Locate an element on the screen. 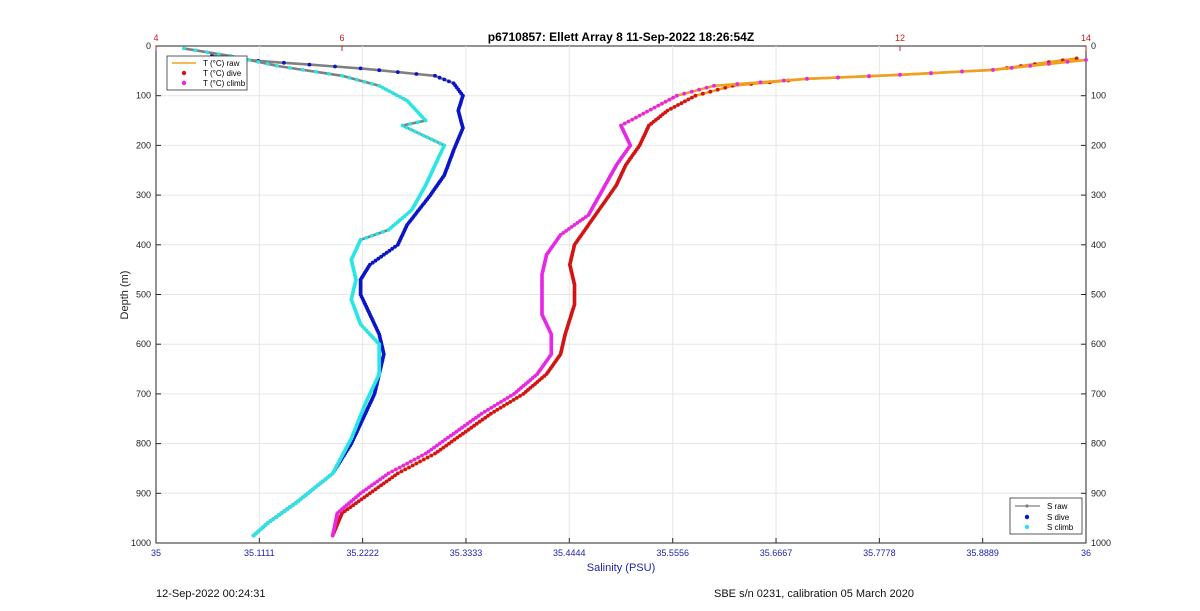 The height and width of the screenshot is (611, 1200). y-tick-label-right: 300 is located at coordinates (1098, 195).